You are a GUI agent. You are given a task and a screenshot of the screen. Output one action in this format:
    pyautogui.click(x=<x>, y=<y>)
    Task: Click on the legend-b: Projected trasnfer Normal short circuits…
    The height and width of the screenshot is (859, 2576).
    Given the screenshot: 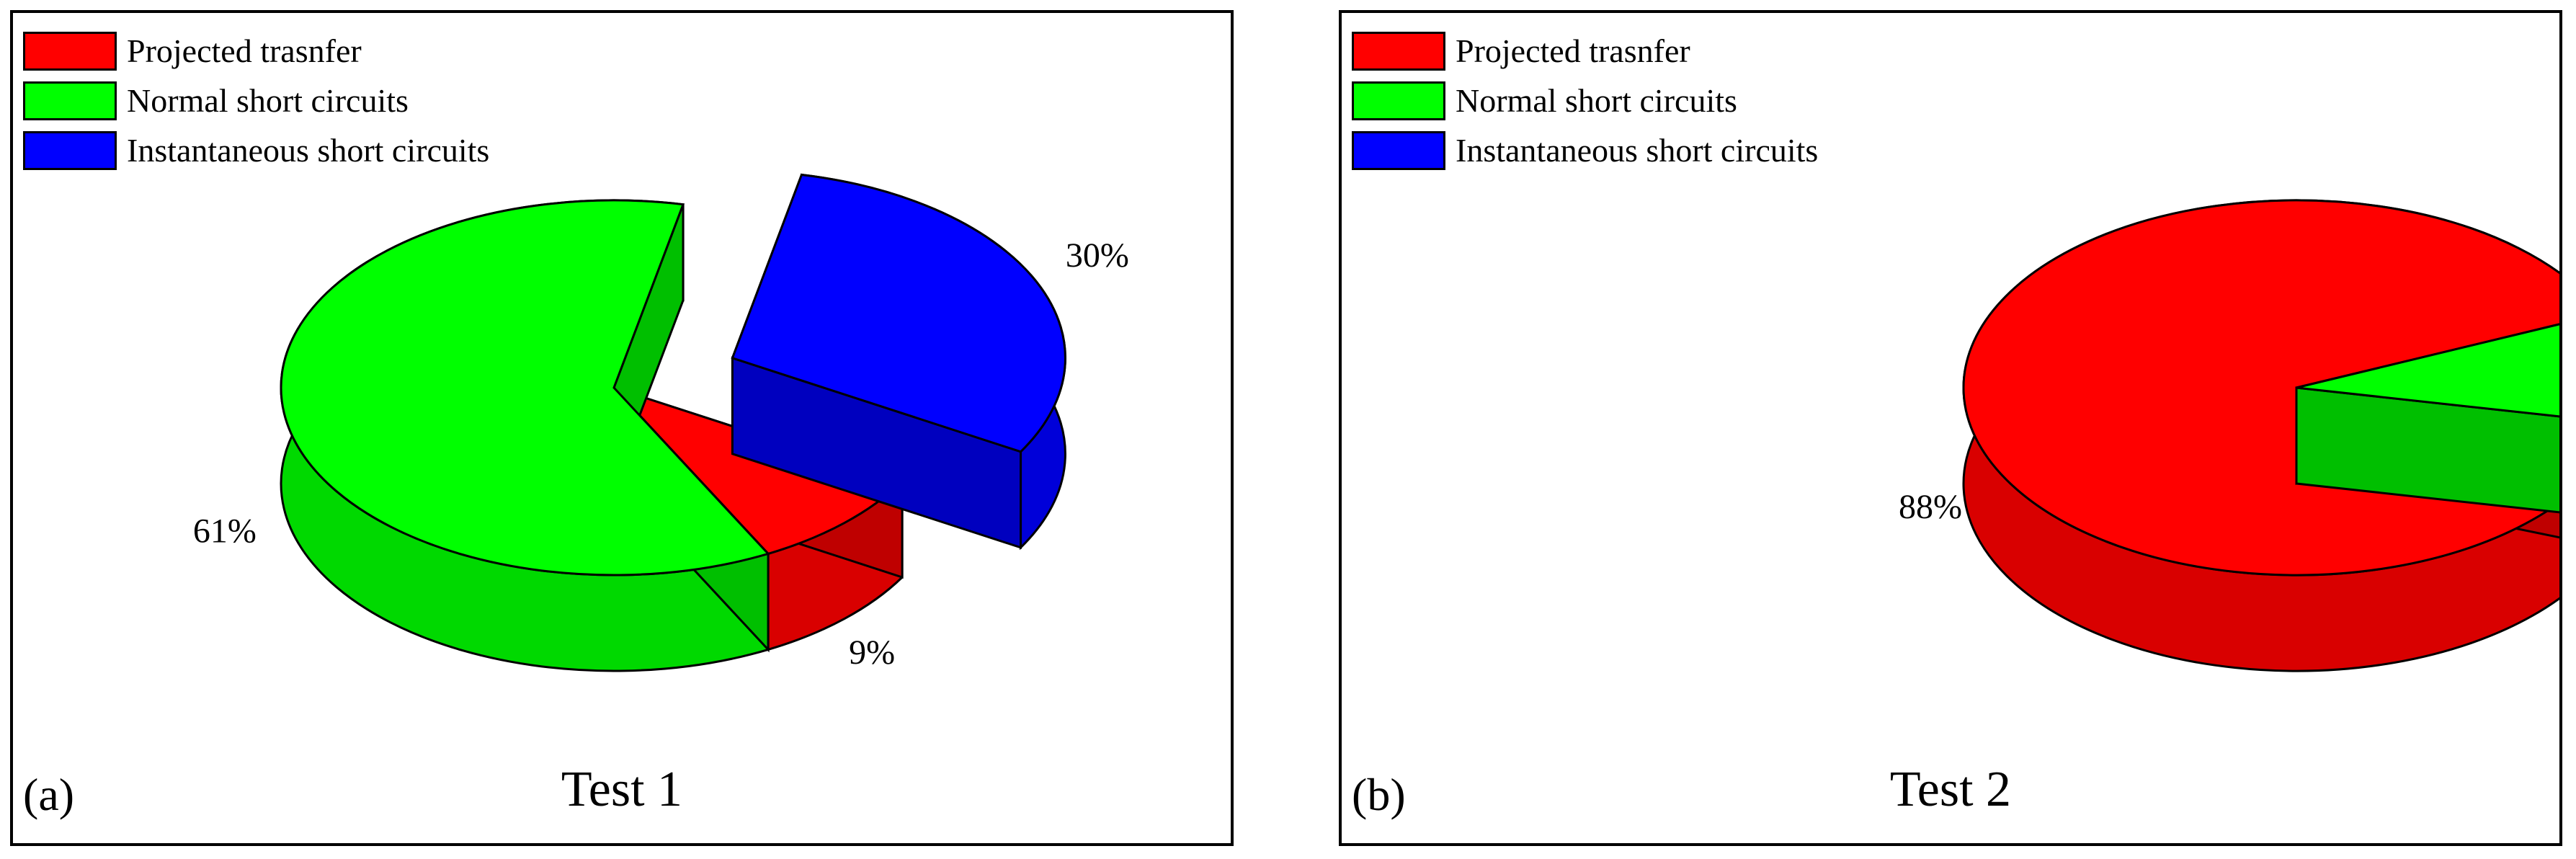 What is the action you would take?
    pyautogui.click(x=1585, y=100)
    